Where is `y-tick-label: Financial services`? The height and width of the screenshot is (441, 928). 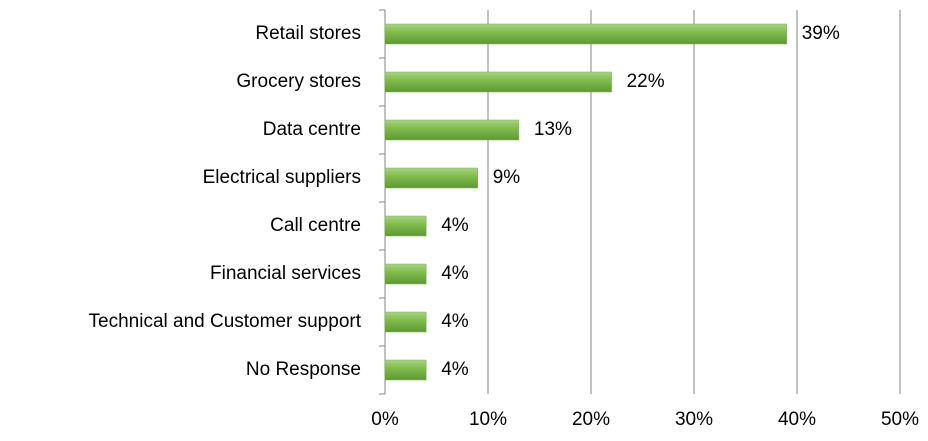
y-tick-label: Financial services is located at coordinates (285, 273).